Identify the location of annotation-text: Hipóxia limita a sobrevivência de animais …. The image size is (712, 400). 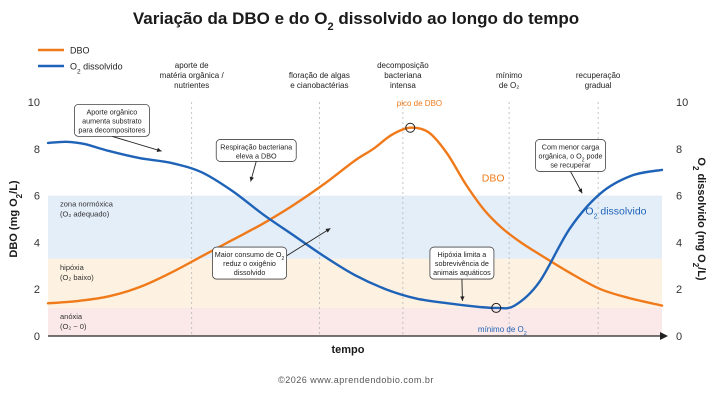
(462, 263).